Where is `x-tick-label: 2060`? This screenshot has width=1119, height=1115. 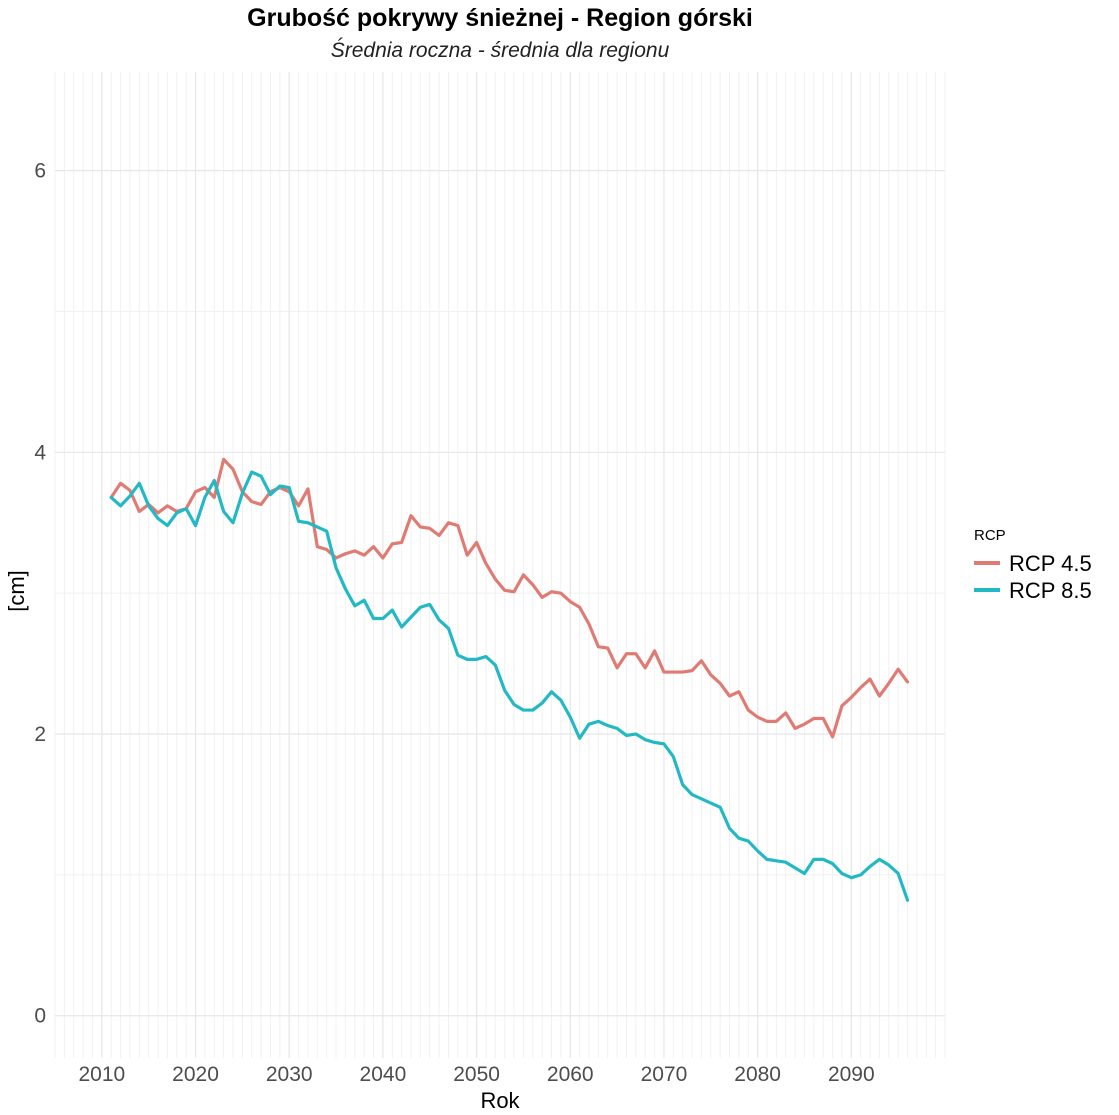 x-tick-label: 2060 is located at coordinates (570, 1074).